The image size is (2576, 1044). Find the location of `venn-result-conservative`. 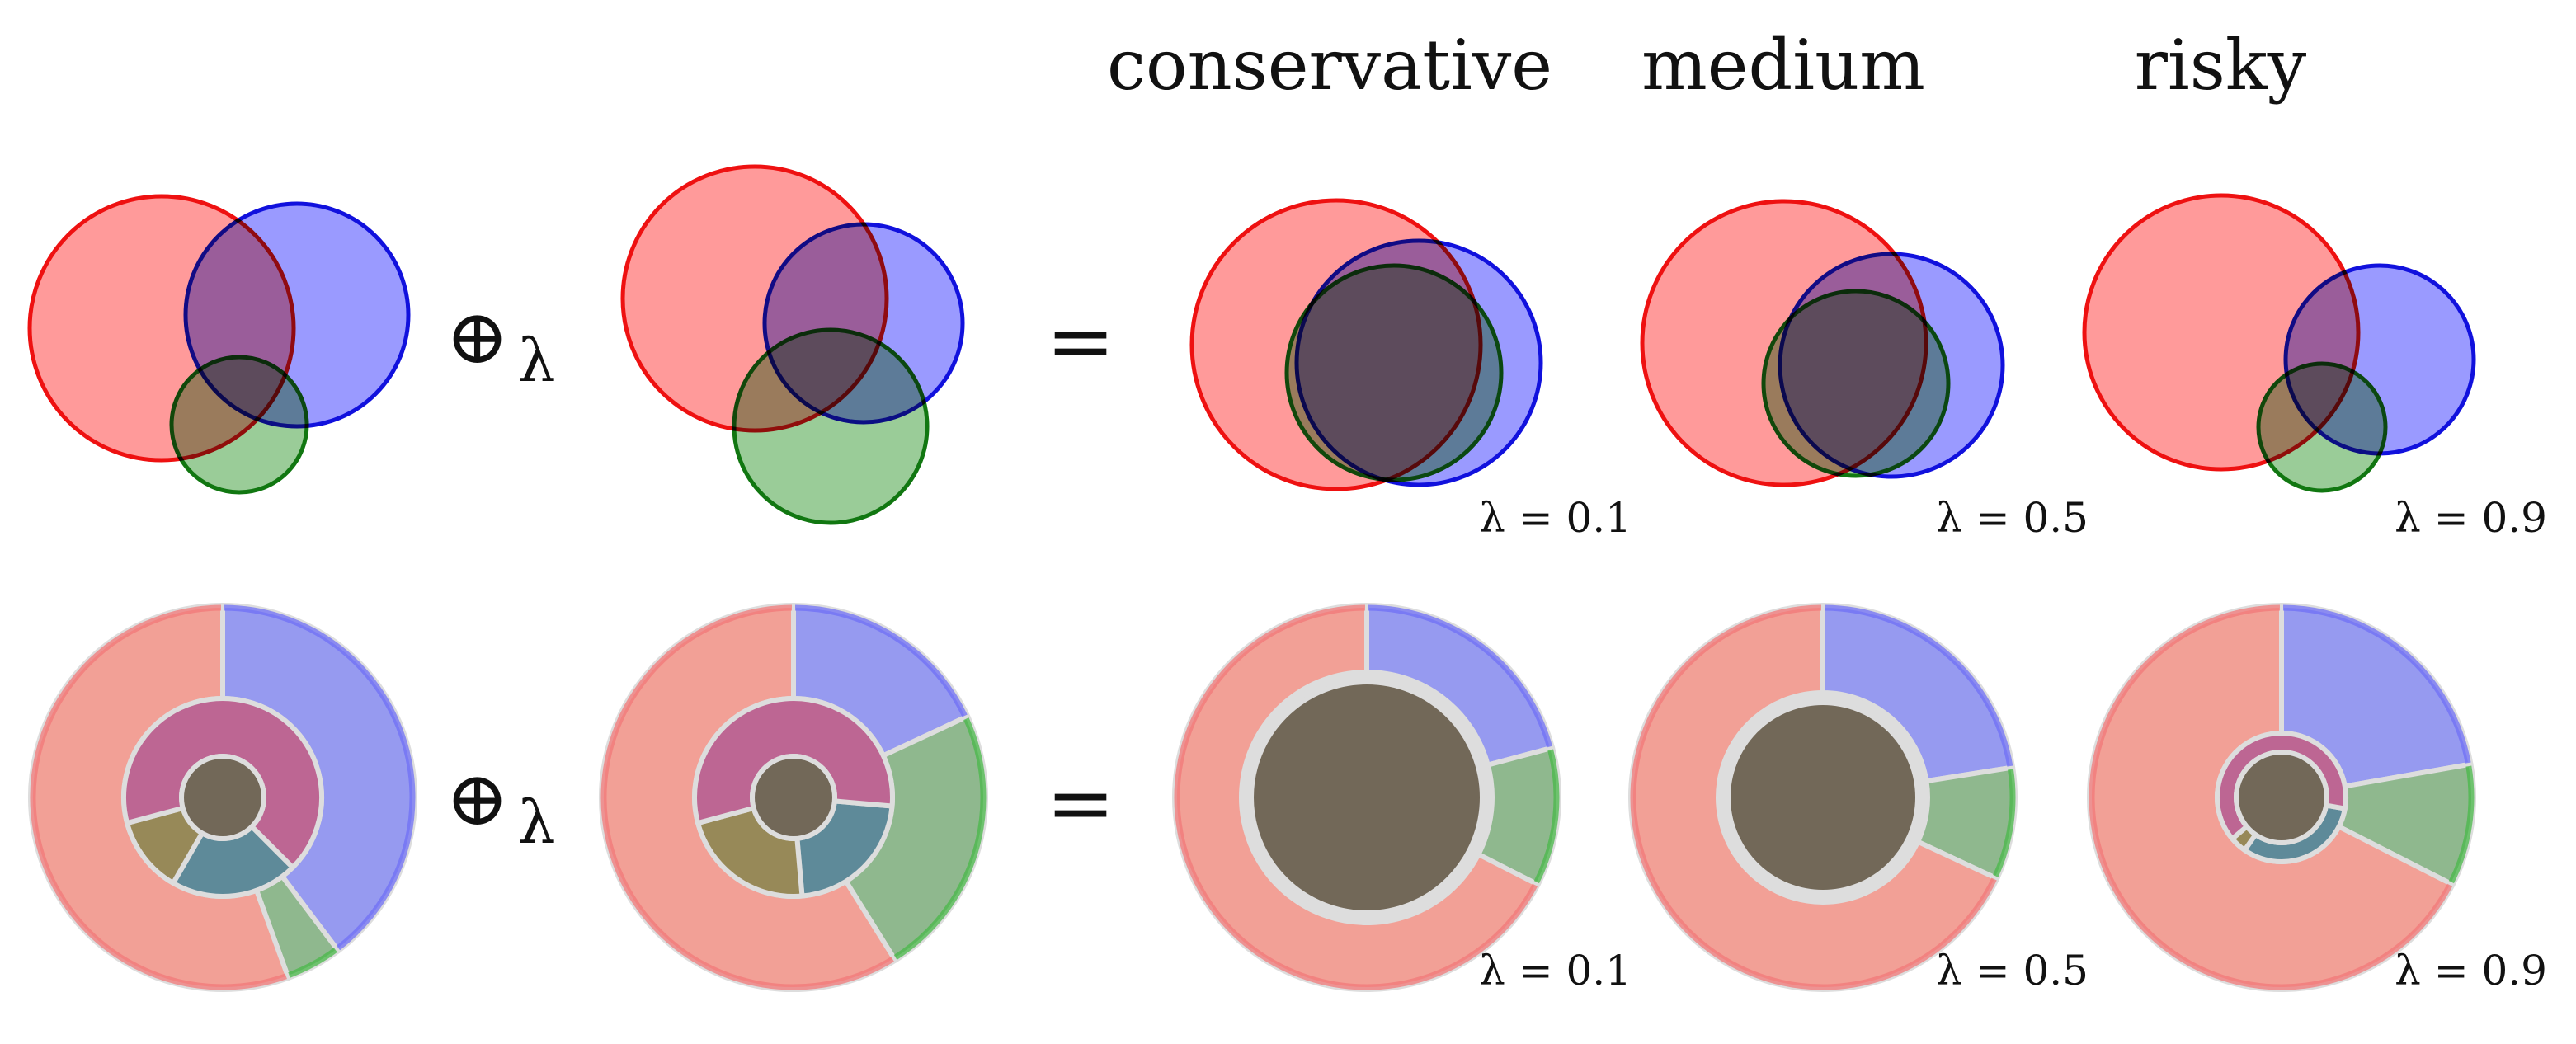

venn-result-conservative is located at coordinates (1366, 344).